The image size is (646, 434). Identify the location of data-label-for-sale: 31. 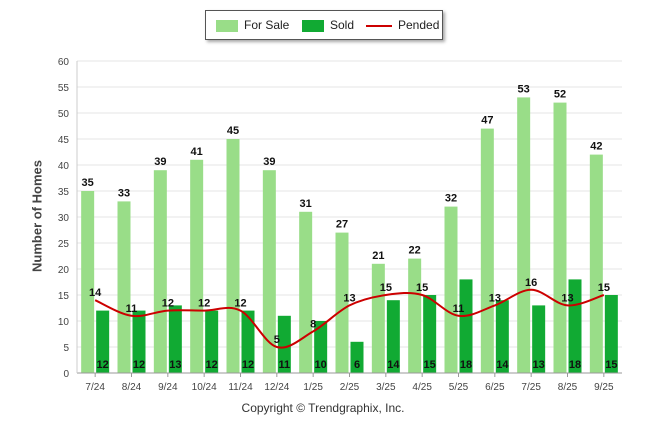
(306, 204).